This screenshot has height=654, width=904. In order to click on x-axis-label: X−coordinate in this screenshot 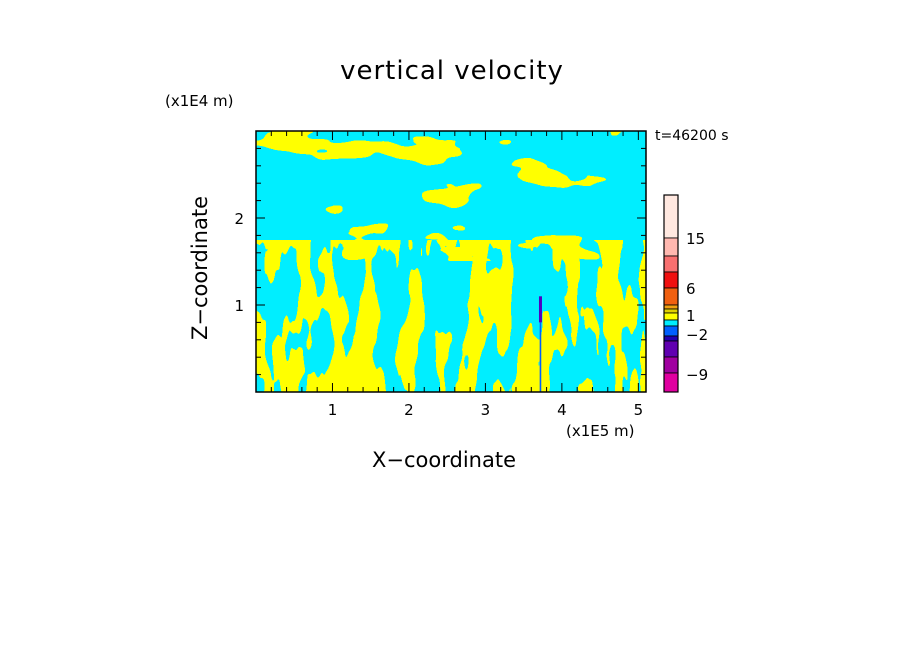, I will do `click(444, 460)`.